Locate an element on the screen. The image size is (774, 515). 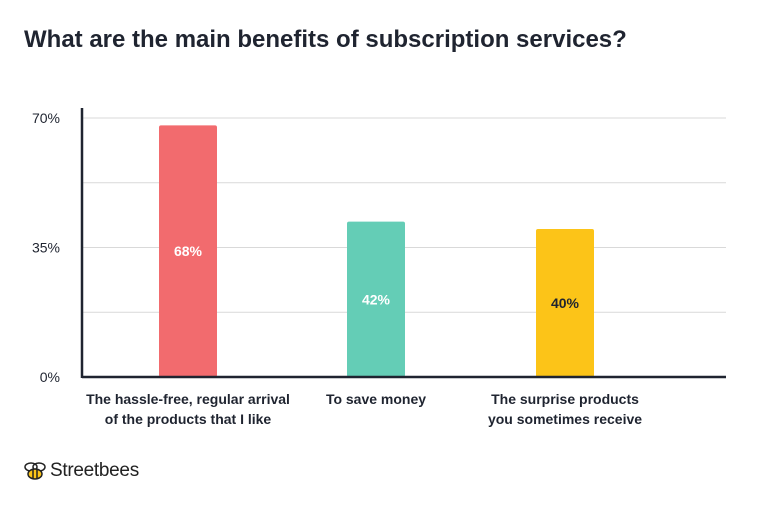
brand-name: Streetbees is located at coordinates (94, 470).